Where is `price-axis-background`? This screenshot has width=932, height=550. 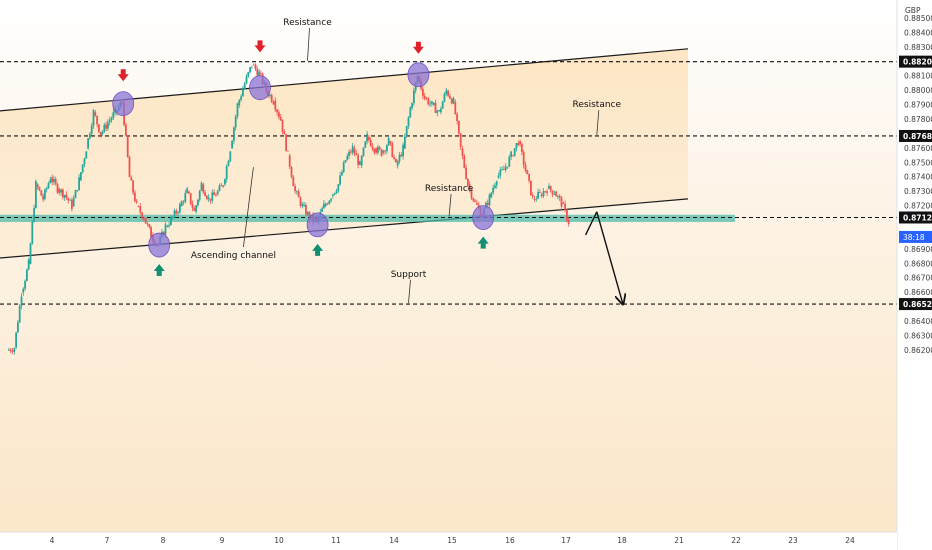 price-axis-background is located at coordinates (914, 275).